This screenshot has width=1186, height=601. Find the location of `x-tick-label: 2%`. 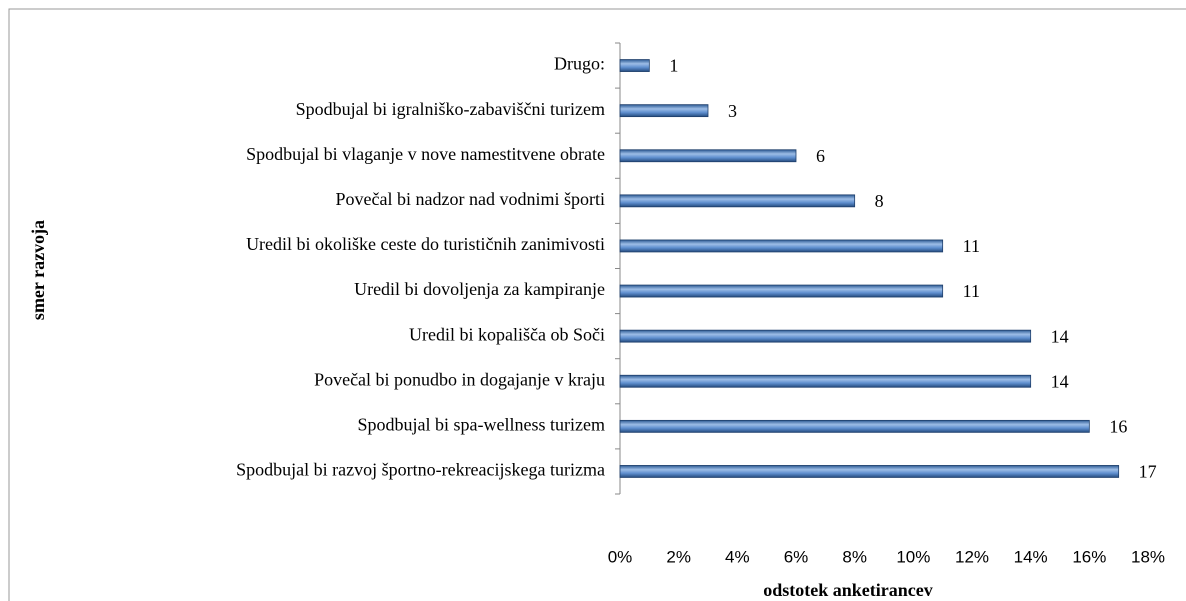

x-tick-label: 2% is located at coordinates (678, 556).